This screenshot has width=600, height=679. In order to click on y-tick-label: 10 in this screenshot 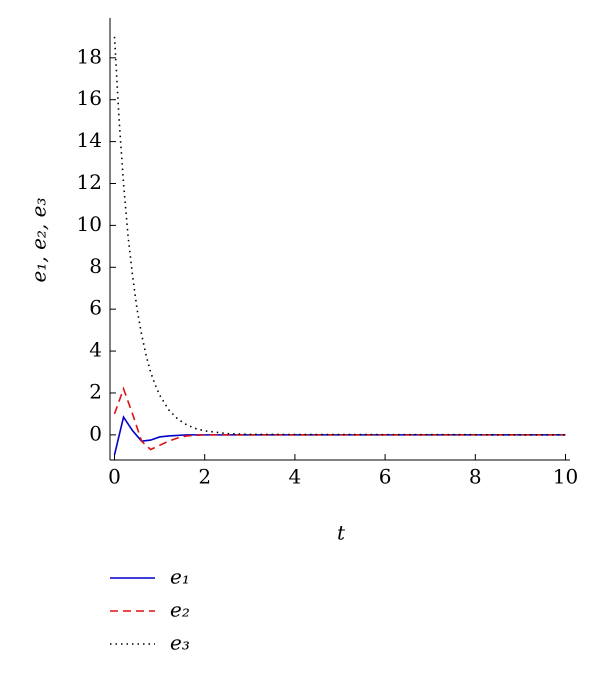, I will do `click(89, 224)`.